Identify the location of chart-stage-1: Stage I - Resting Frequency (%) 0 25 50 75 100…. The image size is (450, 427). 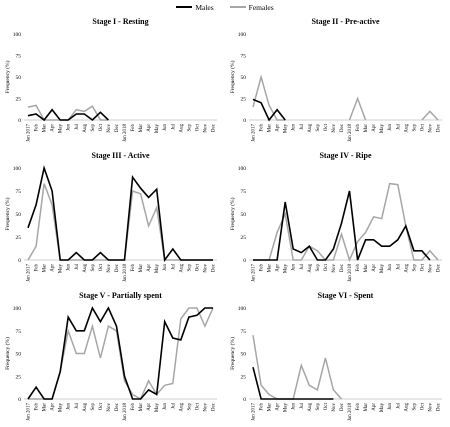
(110, 79).